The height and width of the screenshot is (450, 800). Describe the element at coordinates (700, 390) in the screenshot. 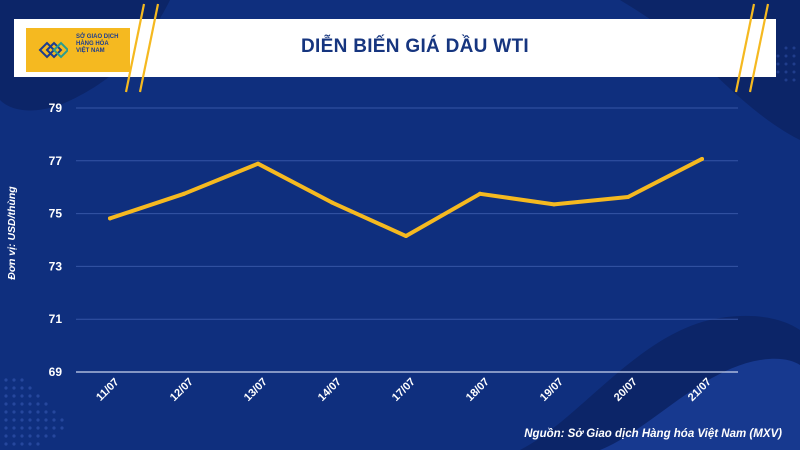

I see `x-tick-label: 21/07` at that location.